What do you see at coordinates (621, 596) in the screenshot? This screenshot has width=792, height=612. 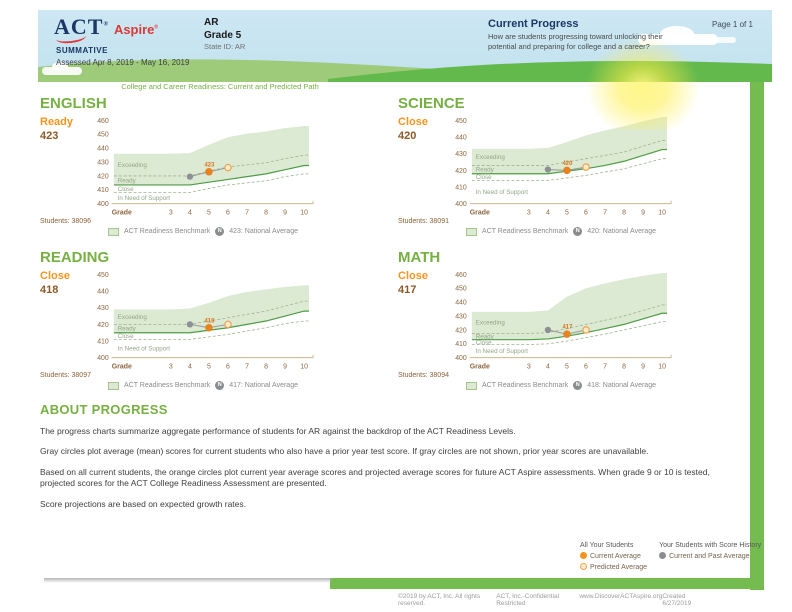 I see `footer-url: www.DiscoverACTAspire.org` at bounding box center [621, 596].